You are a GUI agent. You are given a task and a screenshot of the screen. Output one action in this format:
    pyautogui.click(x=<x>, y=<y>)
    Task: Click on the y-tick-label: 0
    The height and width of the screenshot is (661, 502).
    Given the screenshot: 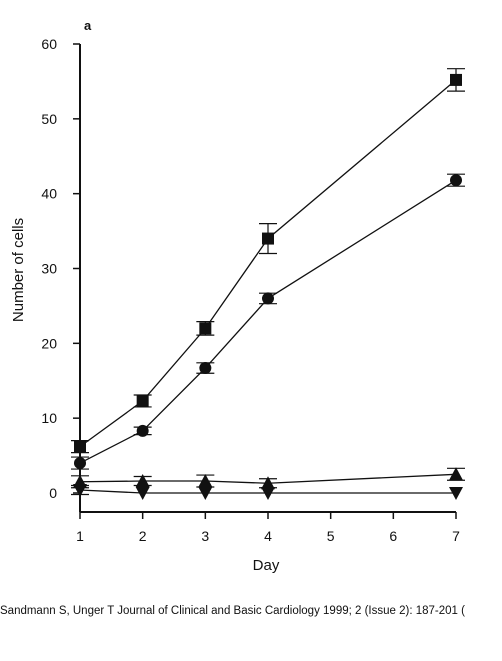 What is the action you would take?
    pyautogui.click(x=53, y=493)
    